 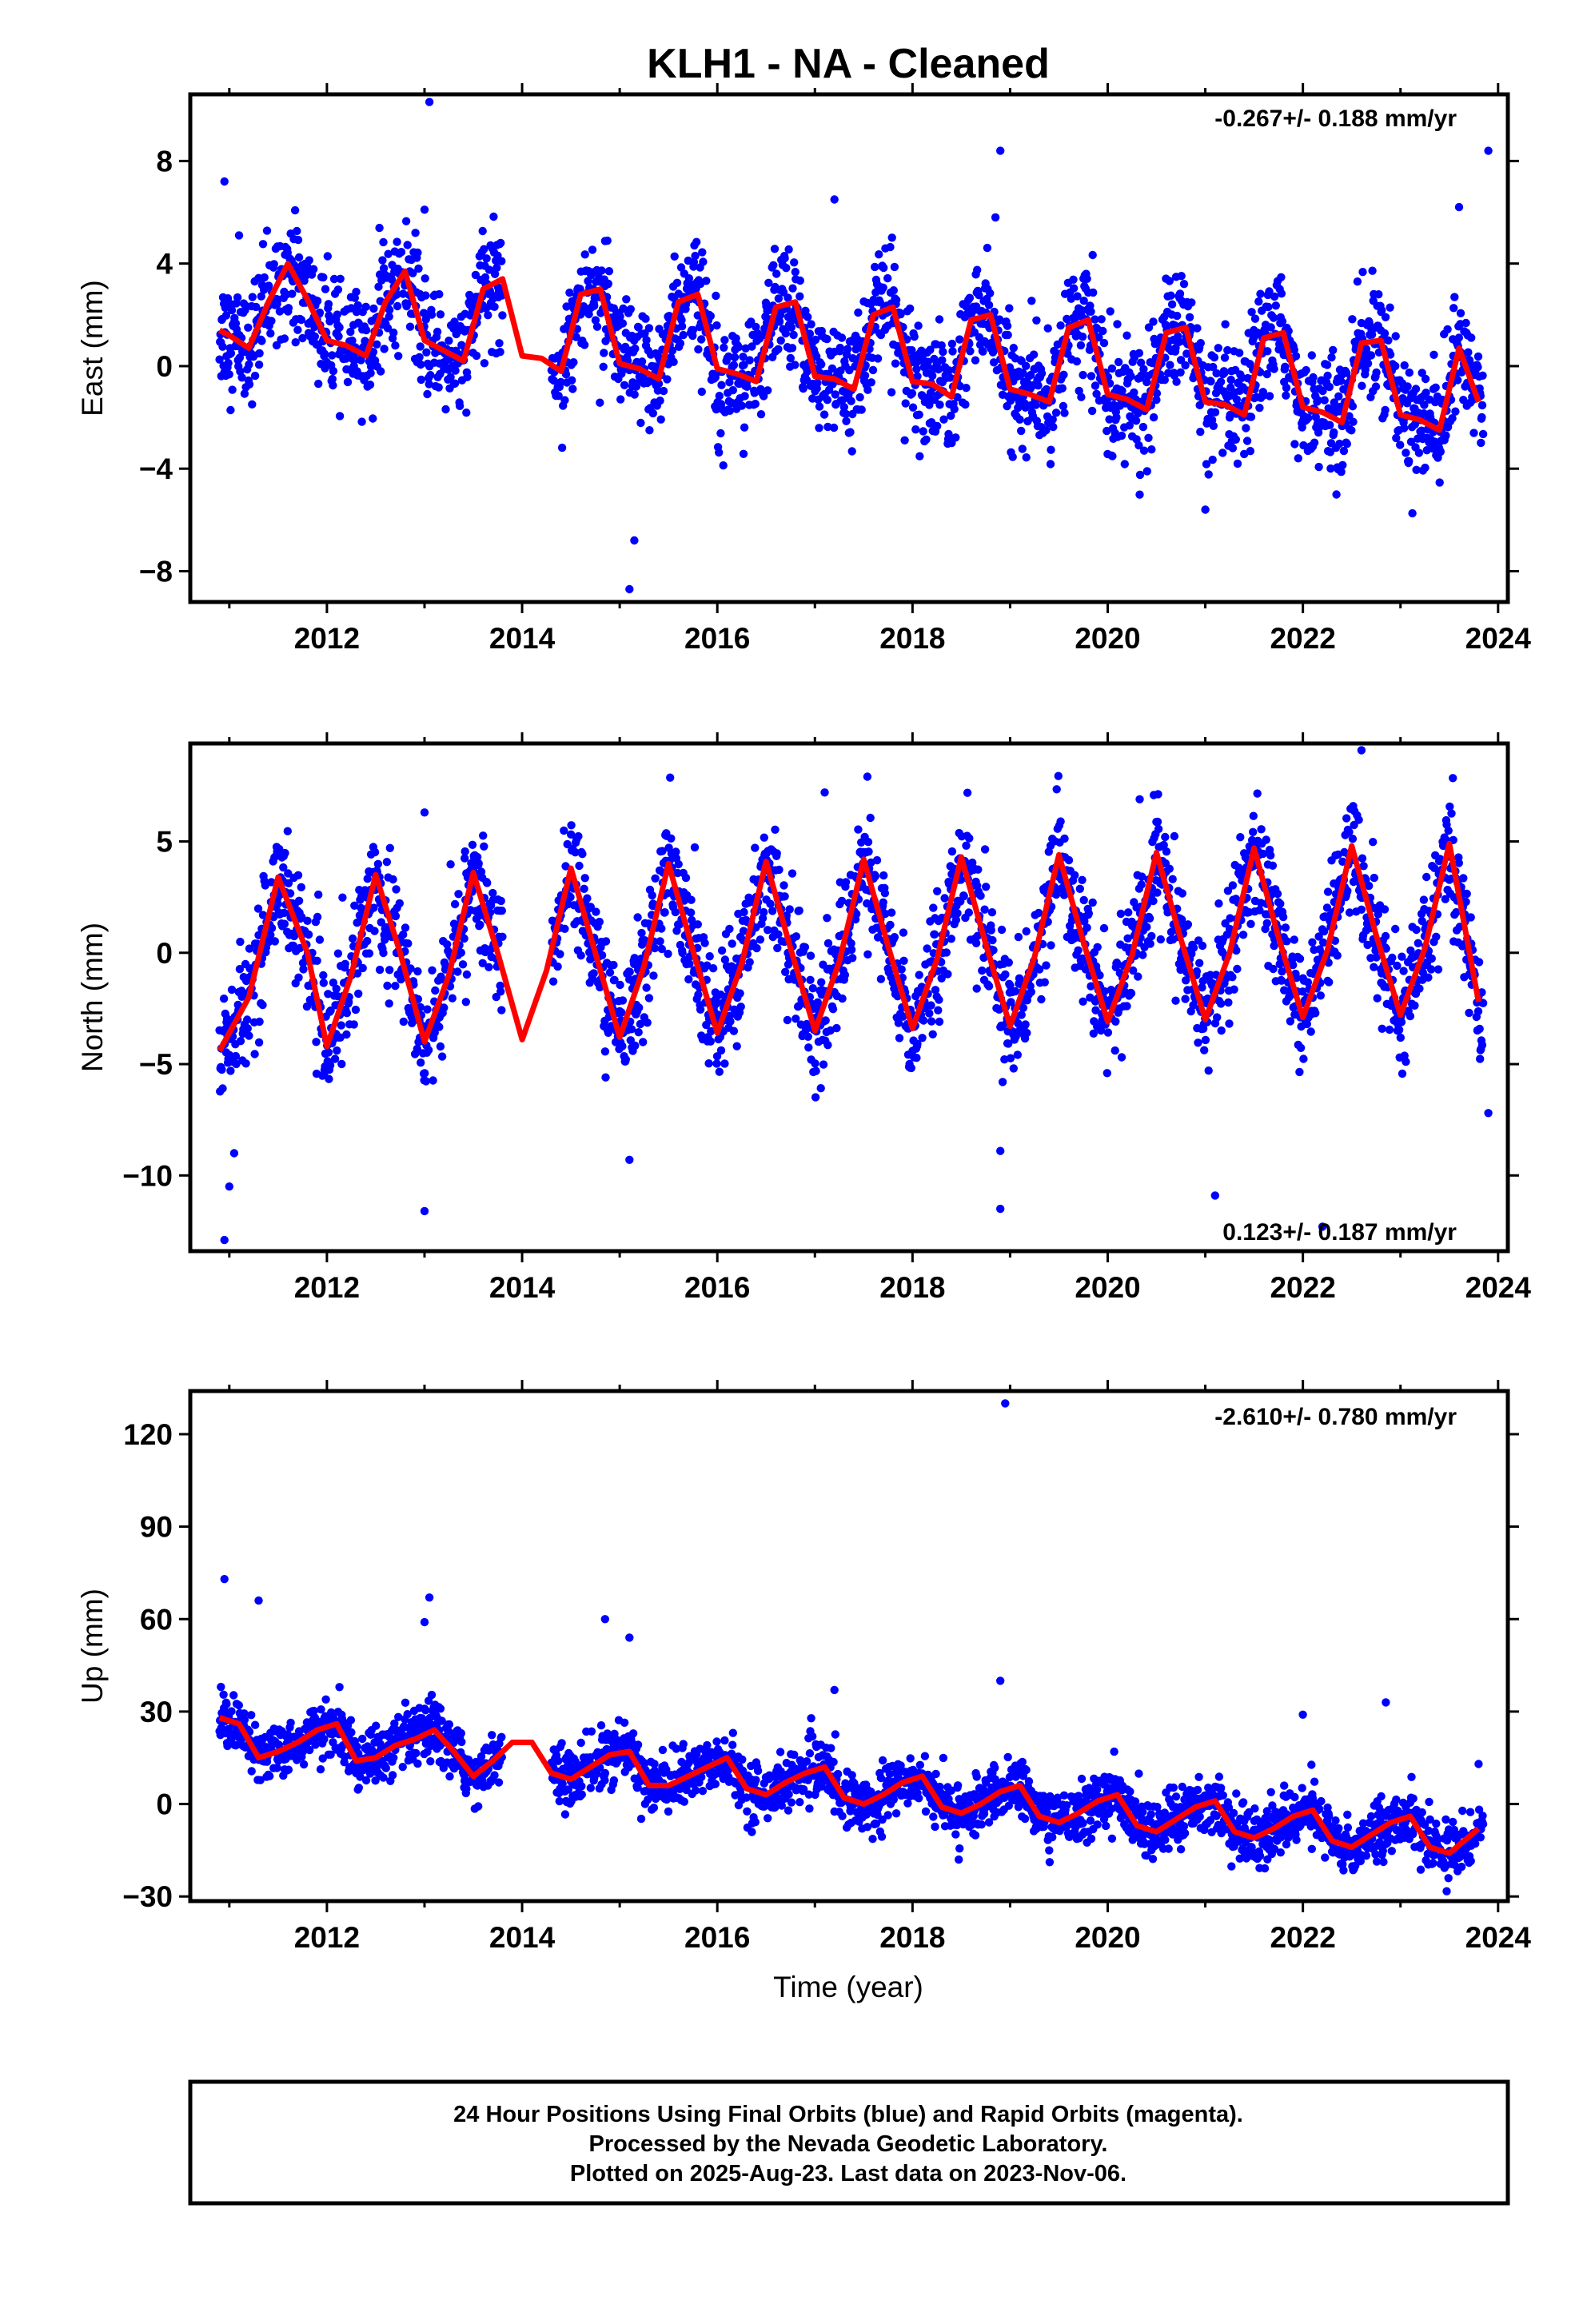 I want to click on east-y-tick-label: −8, so click(x=156, y=572).